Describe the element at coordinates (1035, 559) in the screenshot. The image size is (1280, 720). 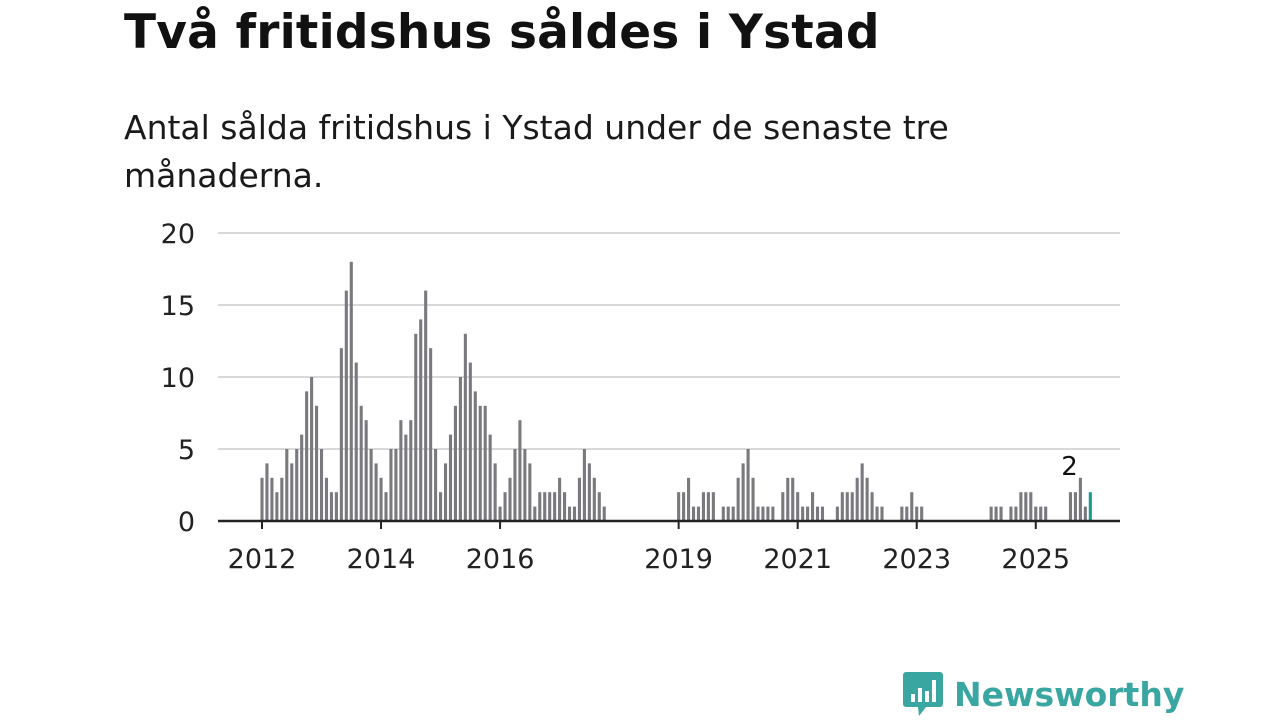
I see `x-tick-label: 2025` at that location.